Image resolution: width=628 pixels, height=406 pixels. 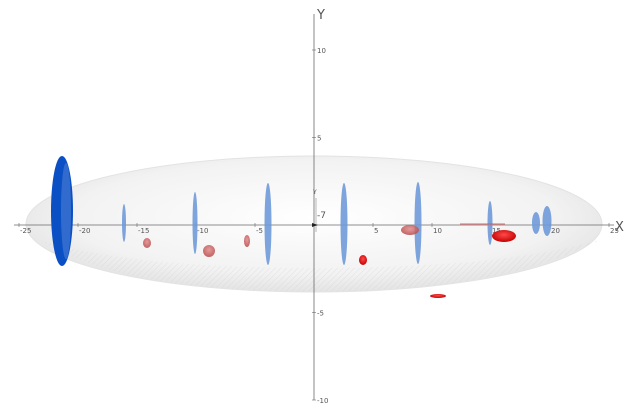 What do you see at coordinates (84, 231) in the screenshot?
I see `x-tick-label: -20` at bounding box center [84, 231].